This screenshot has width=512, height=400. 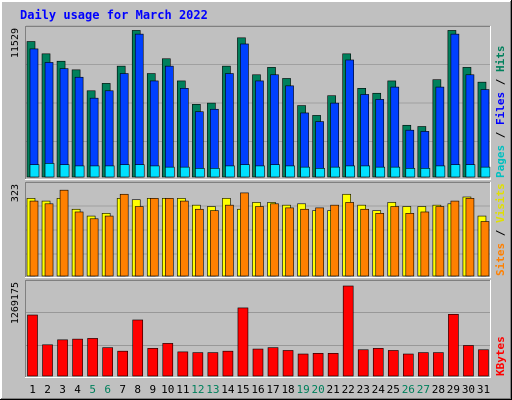 What do you see at coordinates (228, 389) in the screenshot?
I see `day-label: 14` at bounding box center [228, 389].